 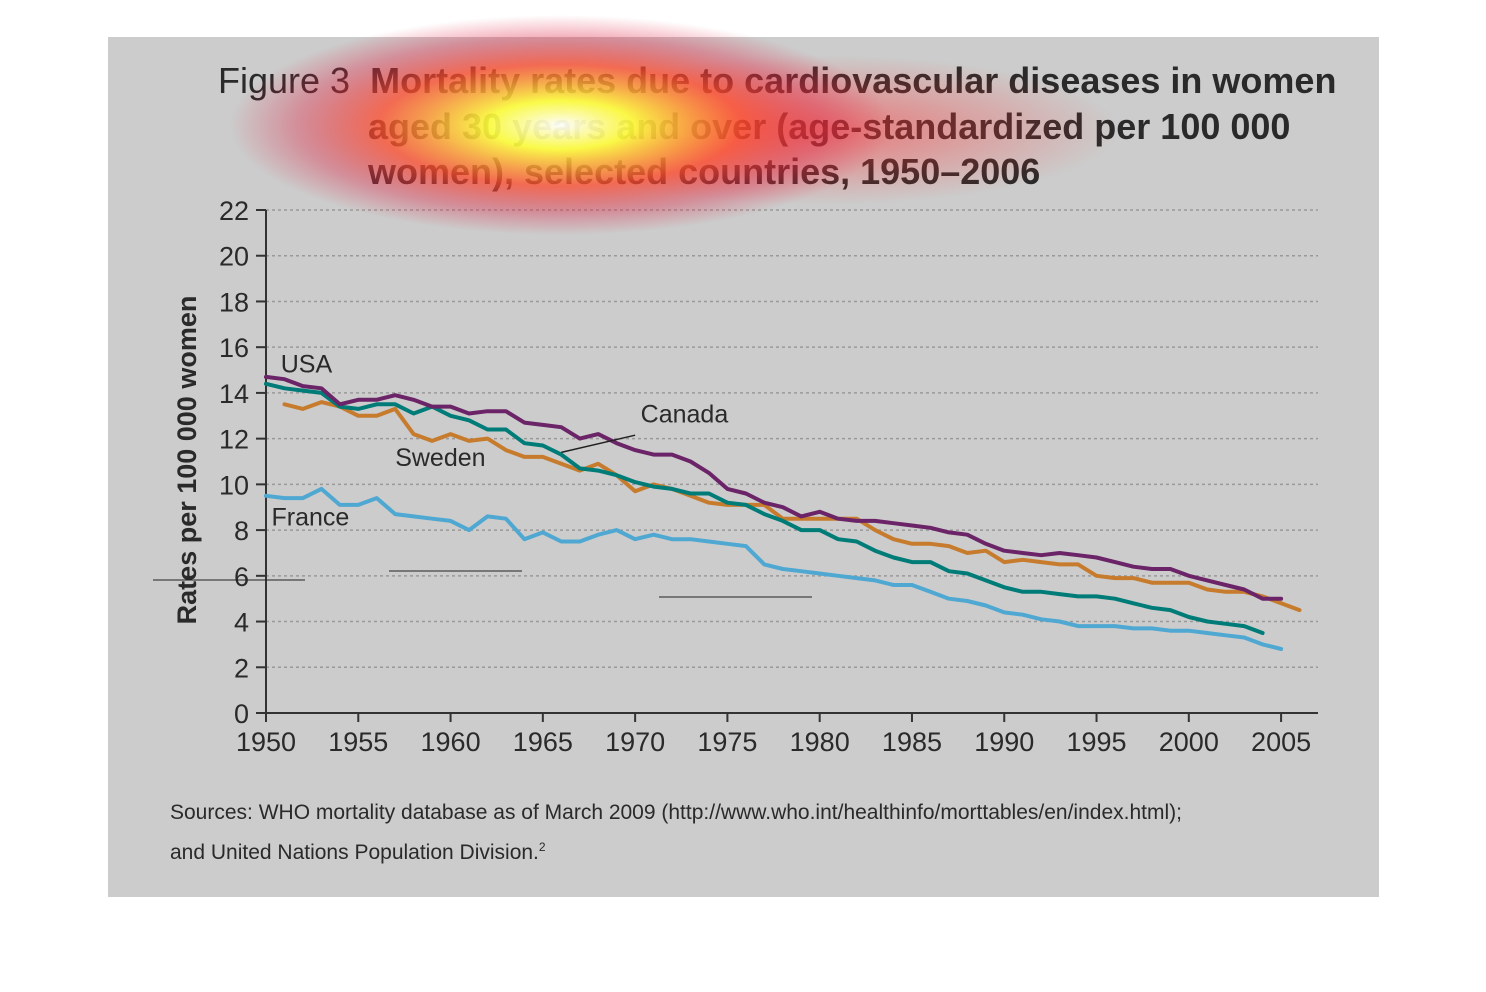 I want to click on x-tick-label: 1955, so click(x=358, y=742).